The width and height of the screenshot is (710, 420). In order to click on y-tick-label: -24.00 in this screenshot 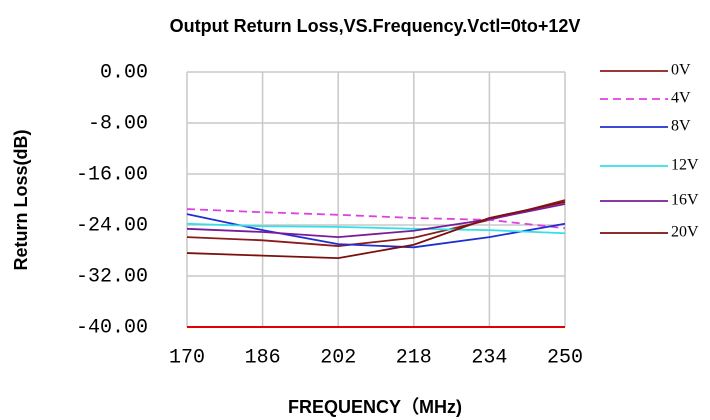, I will do `click(112, 225)`.